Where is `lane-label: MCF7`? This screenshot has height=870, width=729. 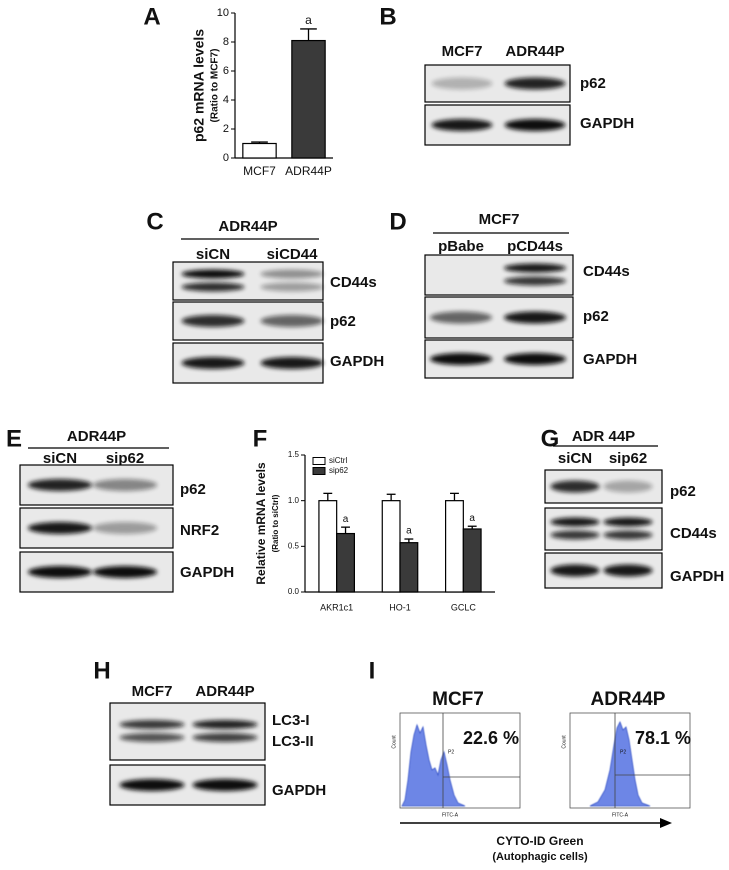 lane-label: MCF7 is located at coordinates (462, 51).